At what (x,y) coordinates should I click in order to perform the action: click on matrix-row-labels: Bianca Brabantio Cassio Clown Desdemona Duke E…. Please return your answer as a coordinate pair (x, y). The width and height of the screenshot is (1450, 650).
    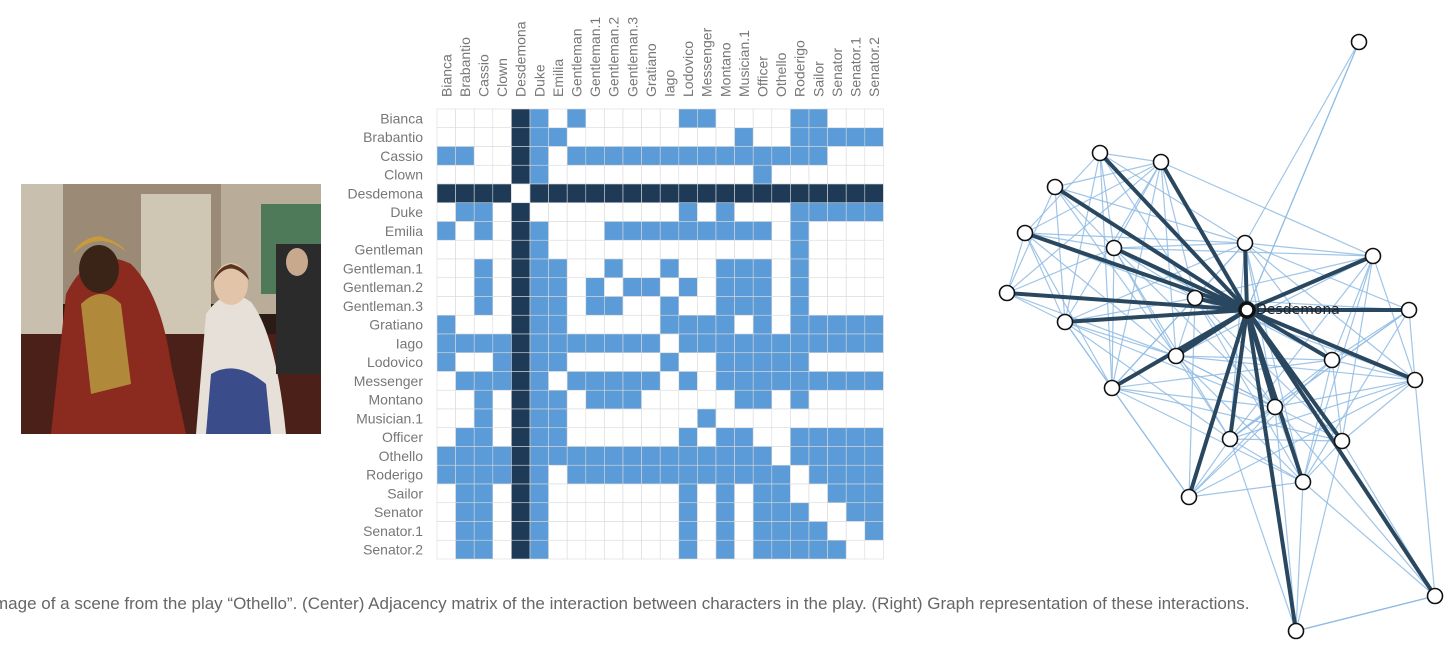
    Looking at the image, I should click on (383, 333).